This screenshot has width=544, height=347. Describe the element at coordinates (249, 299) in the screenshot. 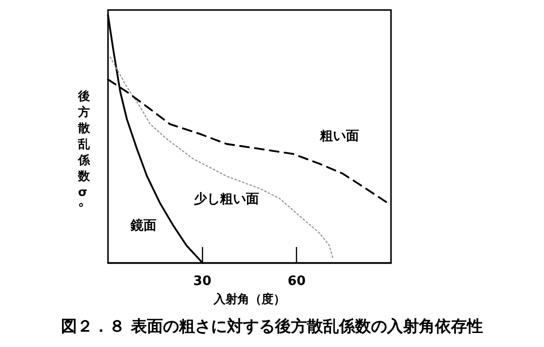

I see `x-axis-title: 入射角（度）` at that location.